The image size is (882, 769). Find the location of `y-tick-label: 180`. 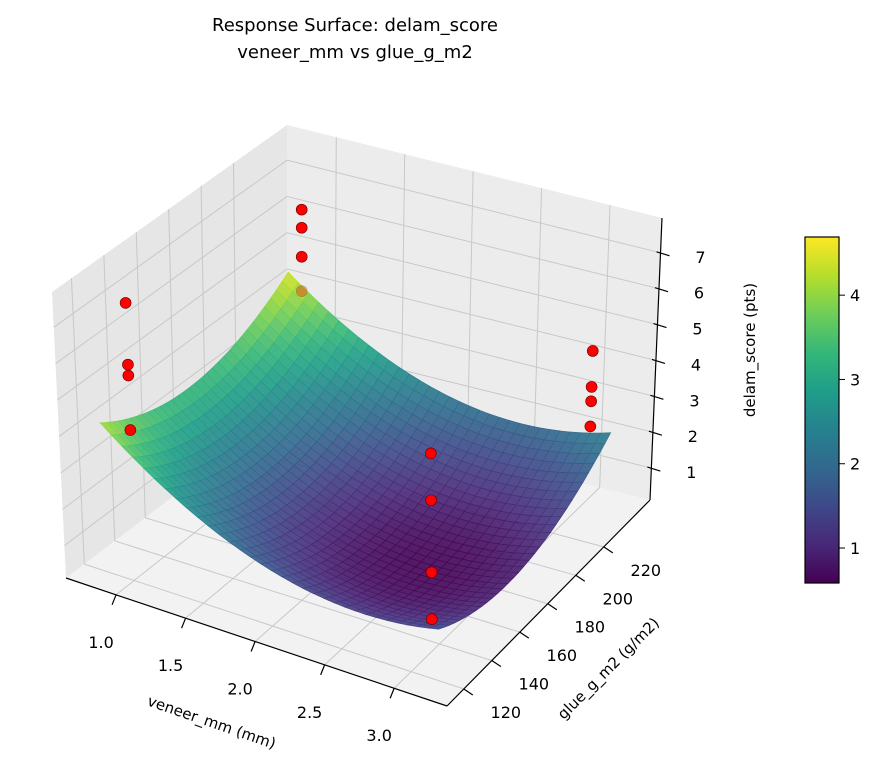

y-tick-label: 180 is located at coordinates (590, 627).